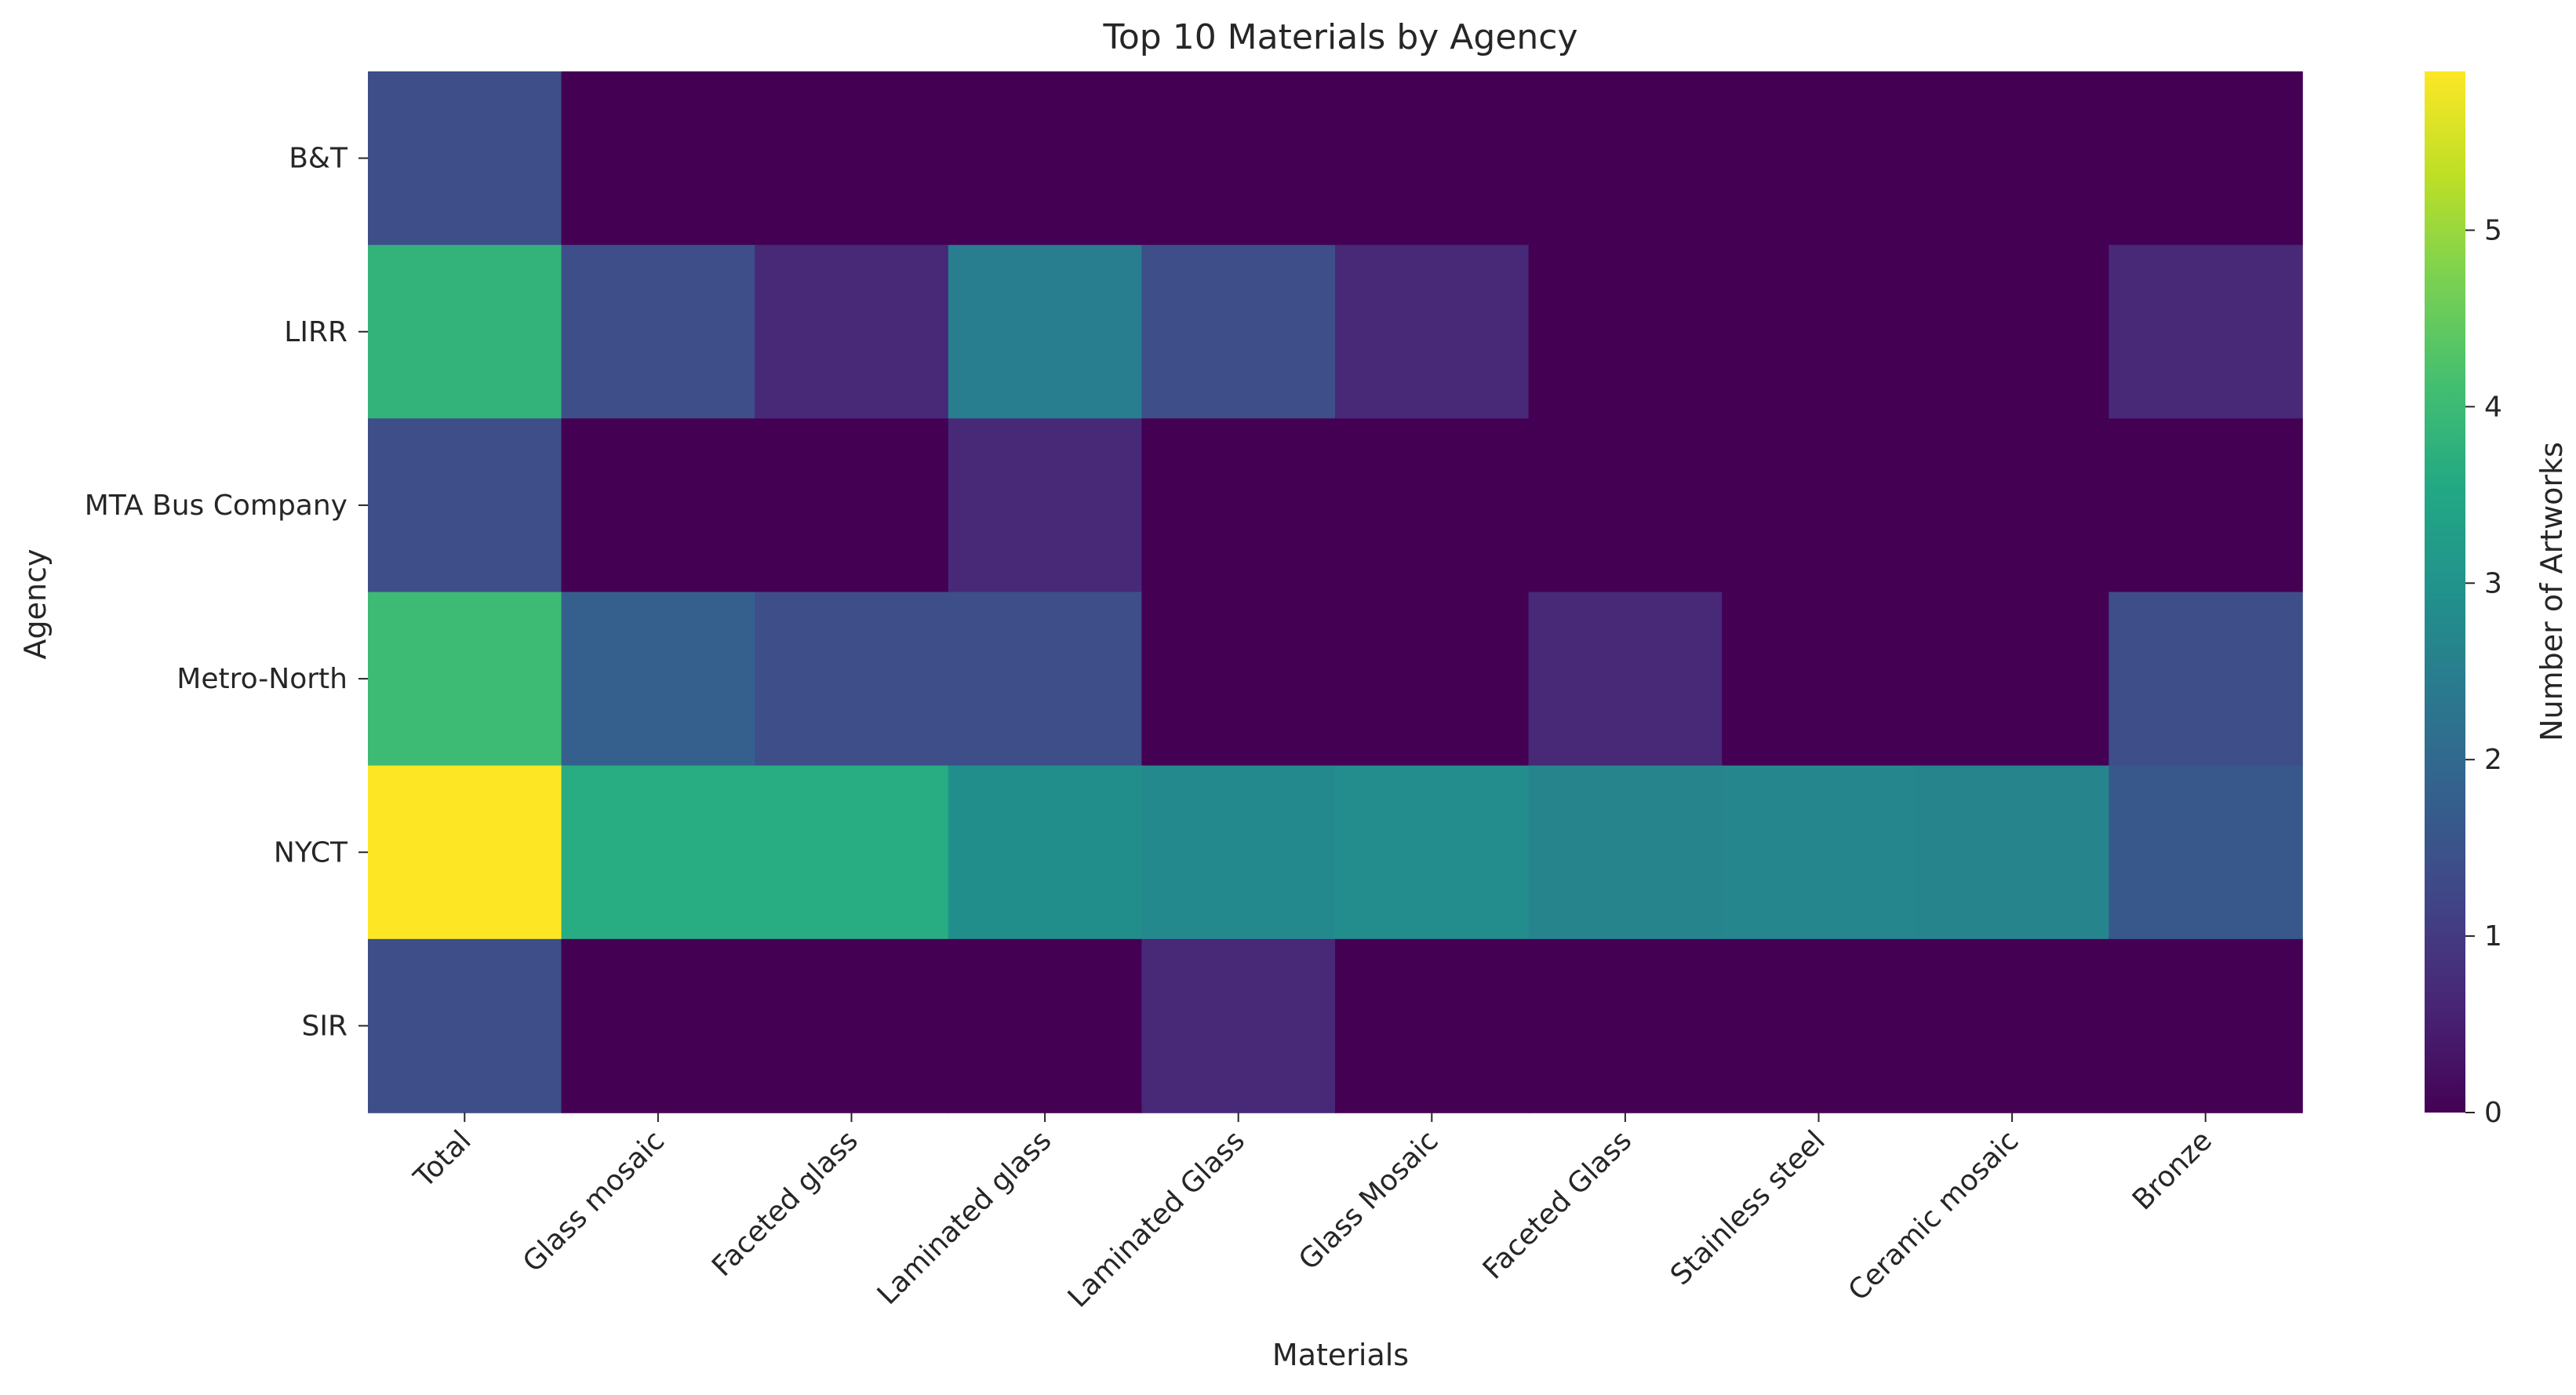 Image resolution: width=2576 pixels, height=1395 pixels. What do you see at coordinates (1368, 1200) in the screenshot?
I see `x-tick-label: Glass Mosaic` at bounding box center [1368, 1200].